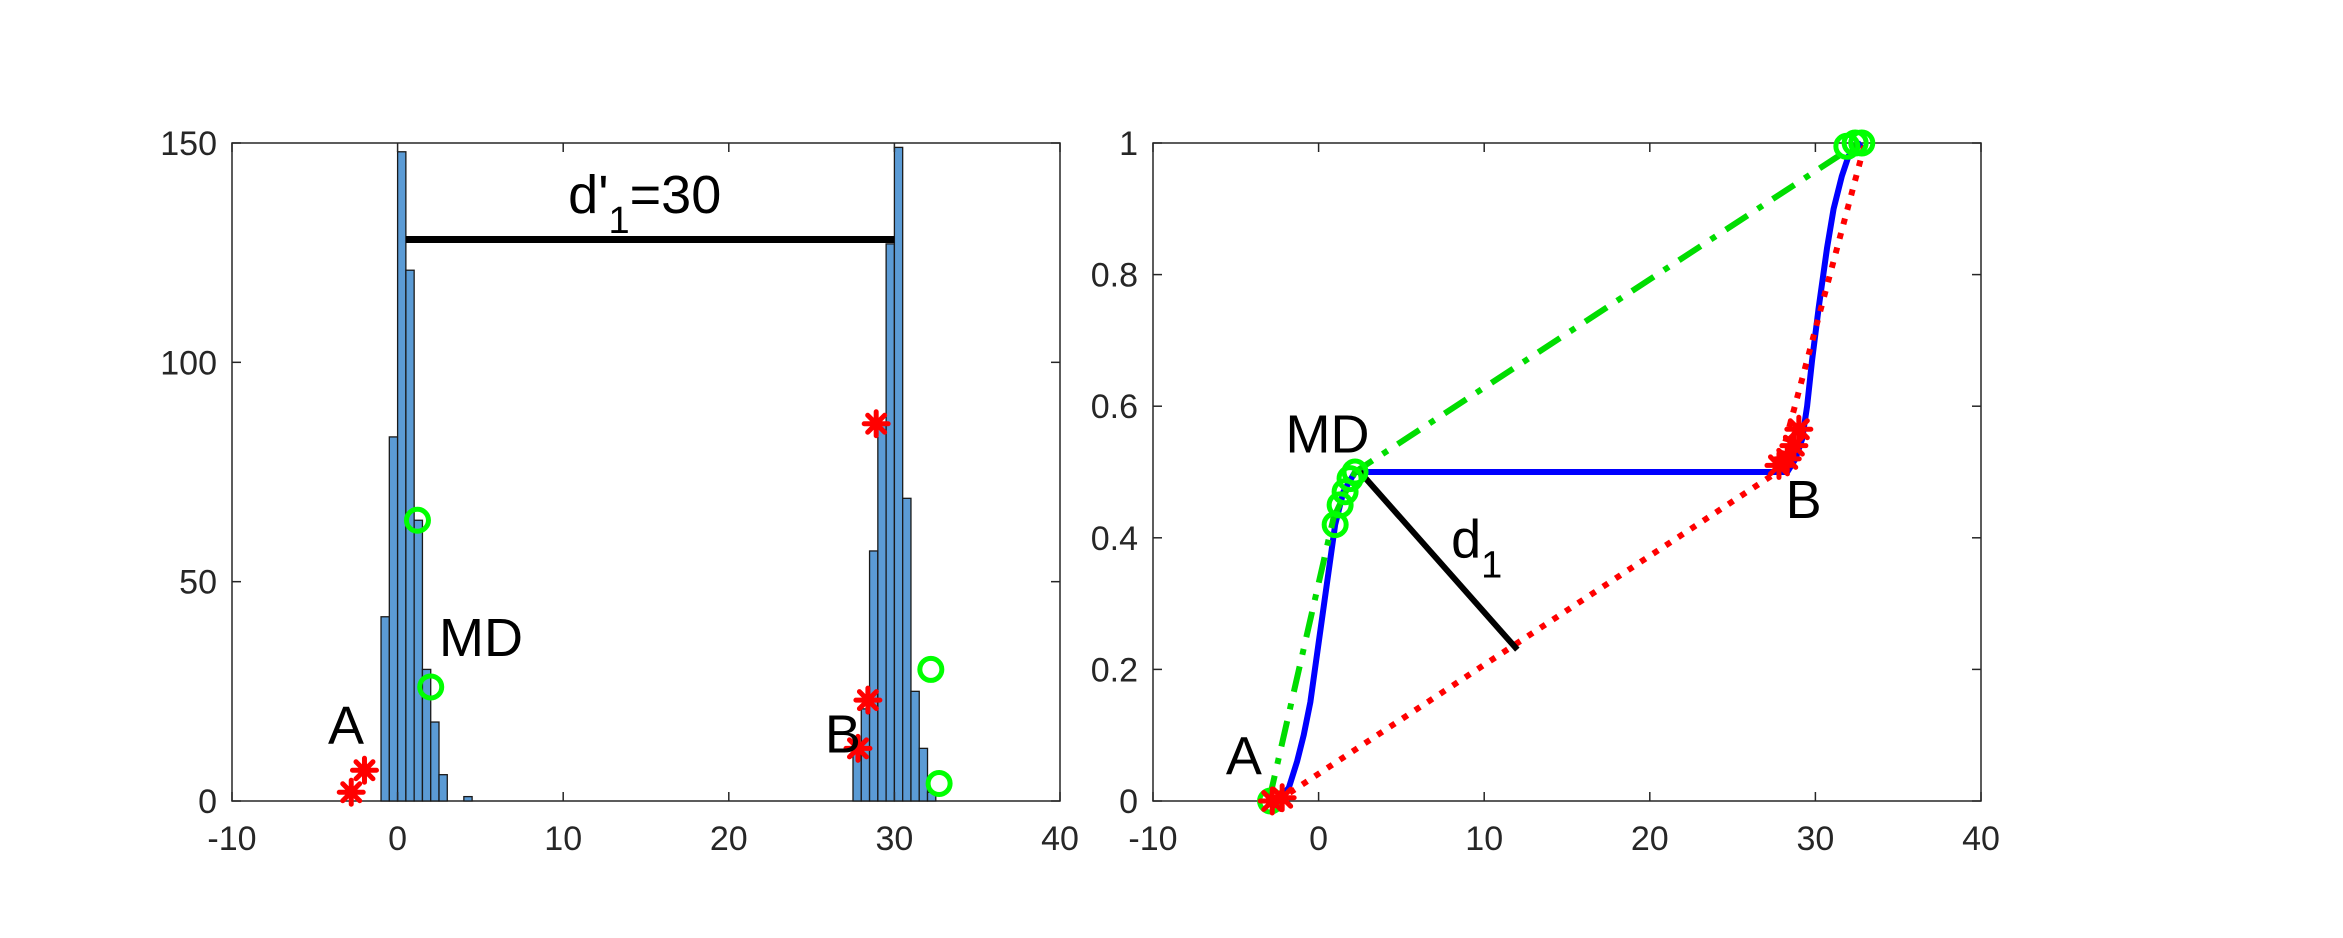  Describe the element at coordinates (644, 203) in the screenshot. I see `left-segment-label: d'1=30` at that location.